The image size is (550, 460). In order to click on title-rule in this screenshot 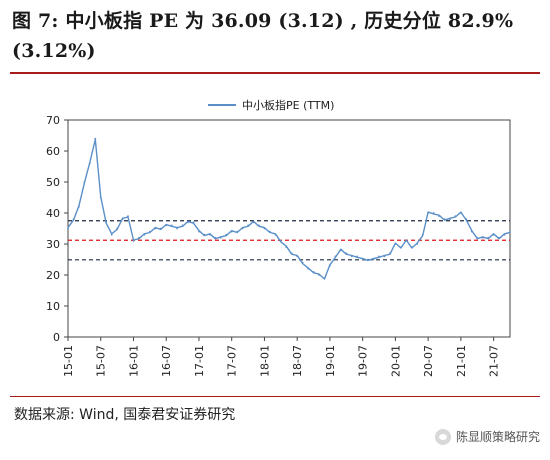, I will do `click(275, 73)`.